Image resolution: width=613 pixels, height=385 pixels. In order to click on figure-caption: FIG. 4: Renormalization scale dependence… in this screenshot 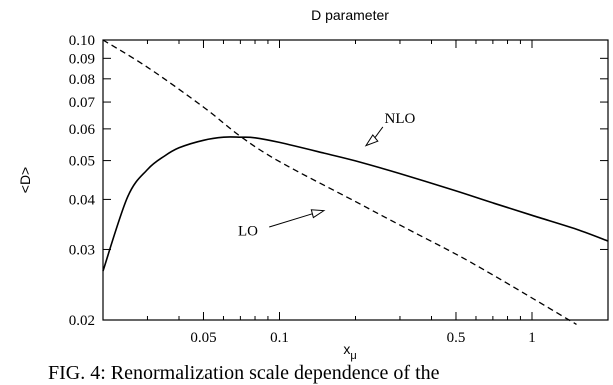, I will do `click(244, 373)`.